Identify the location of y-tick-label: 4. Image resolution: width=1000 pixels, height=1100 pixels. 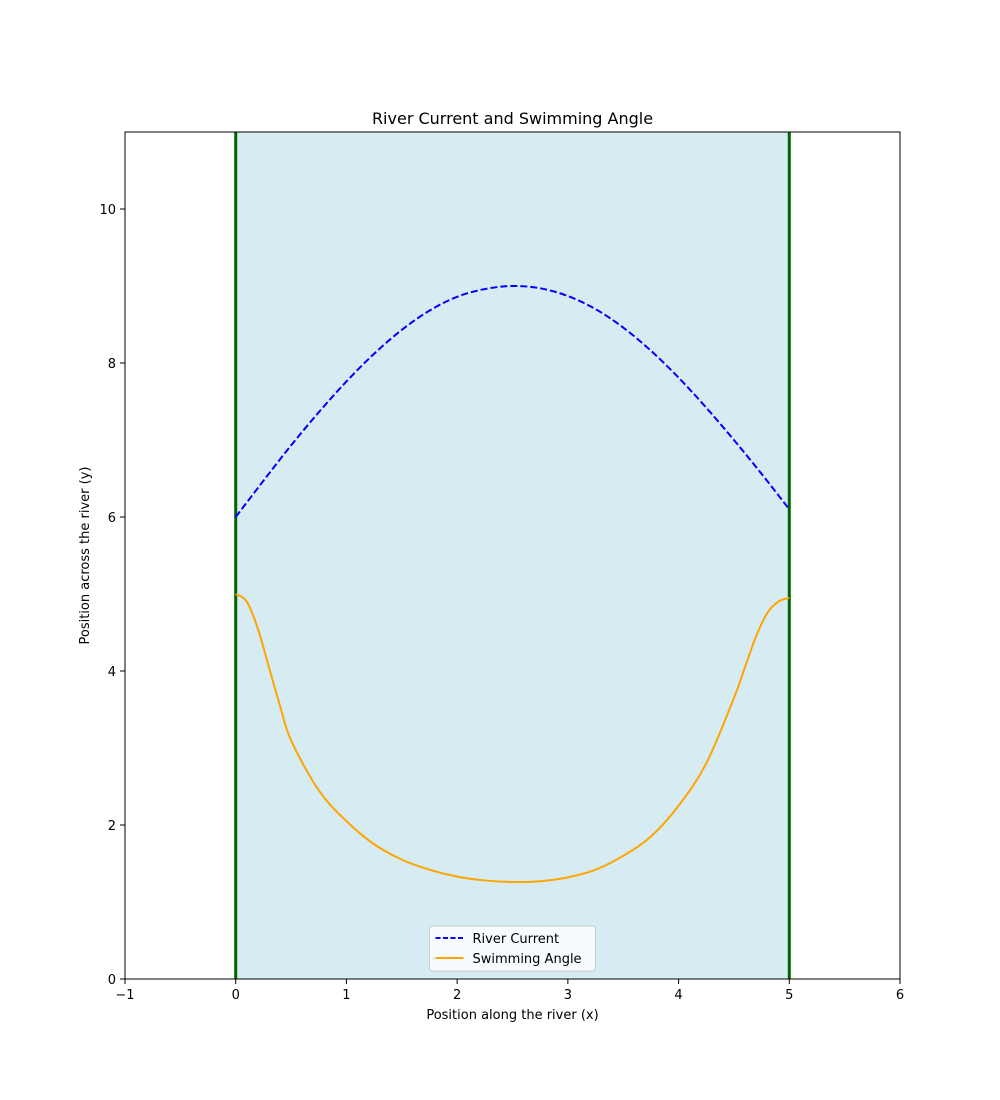
(112, 672).